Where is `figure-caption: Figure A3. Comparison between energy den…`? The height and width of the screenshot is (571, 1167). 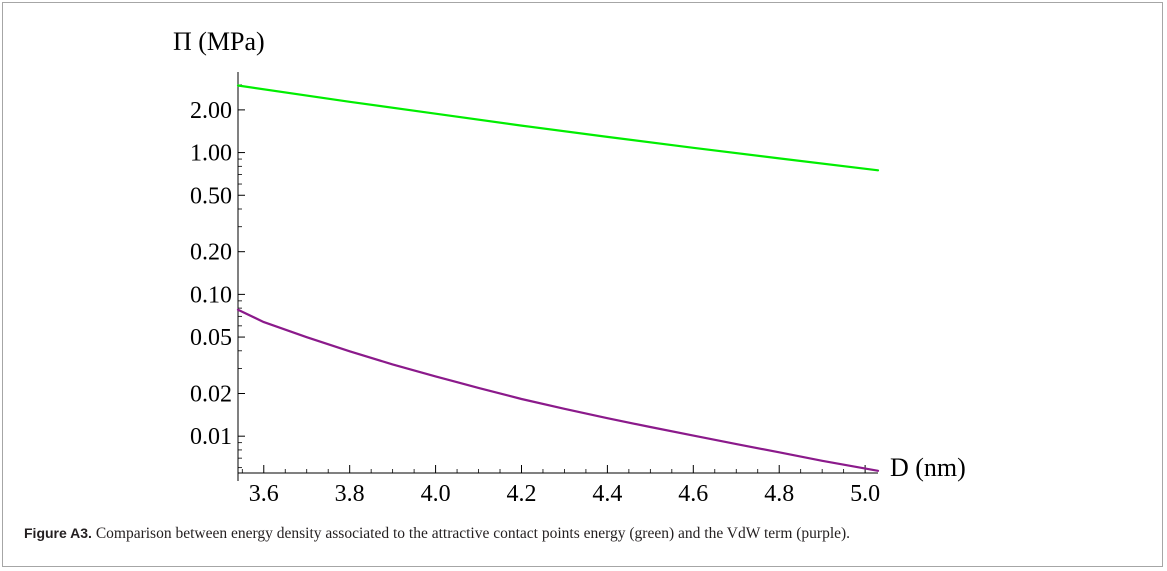
figure-caption: Figure A3. Comparison between energy den… is located at coordinates (437, 534).